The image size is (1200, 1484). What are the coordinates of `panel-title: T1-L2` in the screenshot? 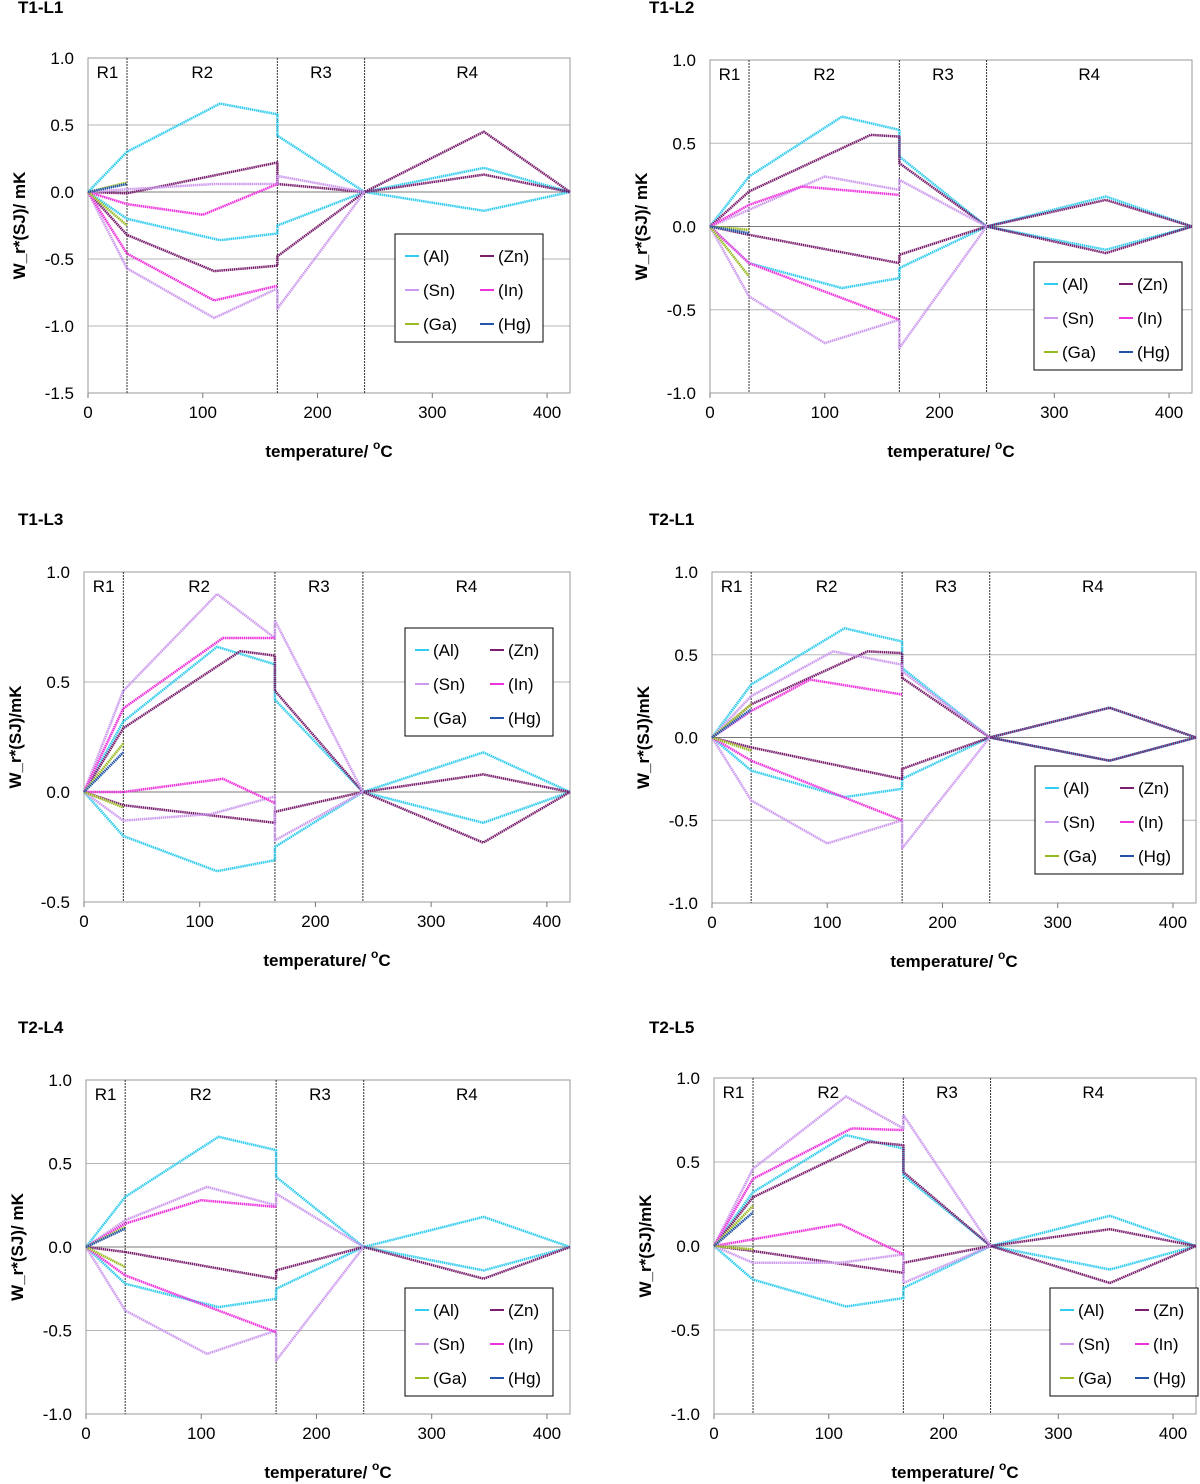 It's located at (672, 8).